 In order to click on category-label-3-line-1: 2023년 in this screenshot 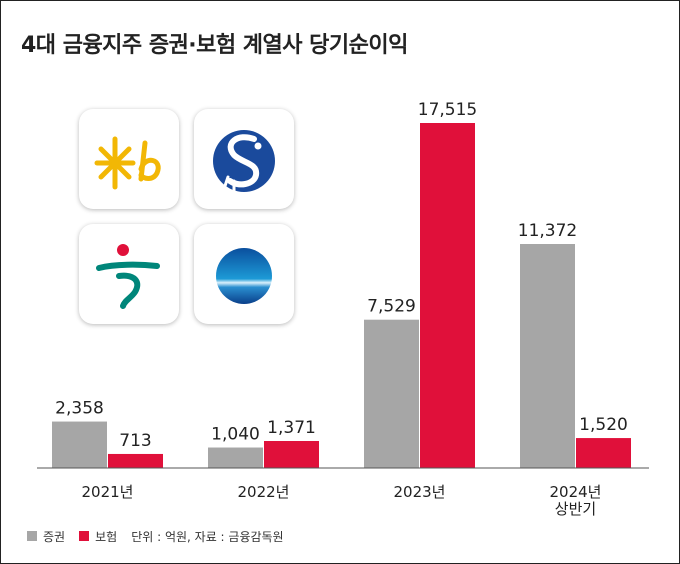, I will do `click(420, 492)`.